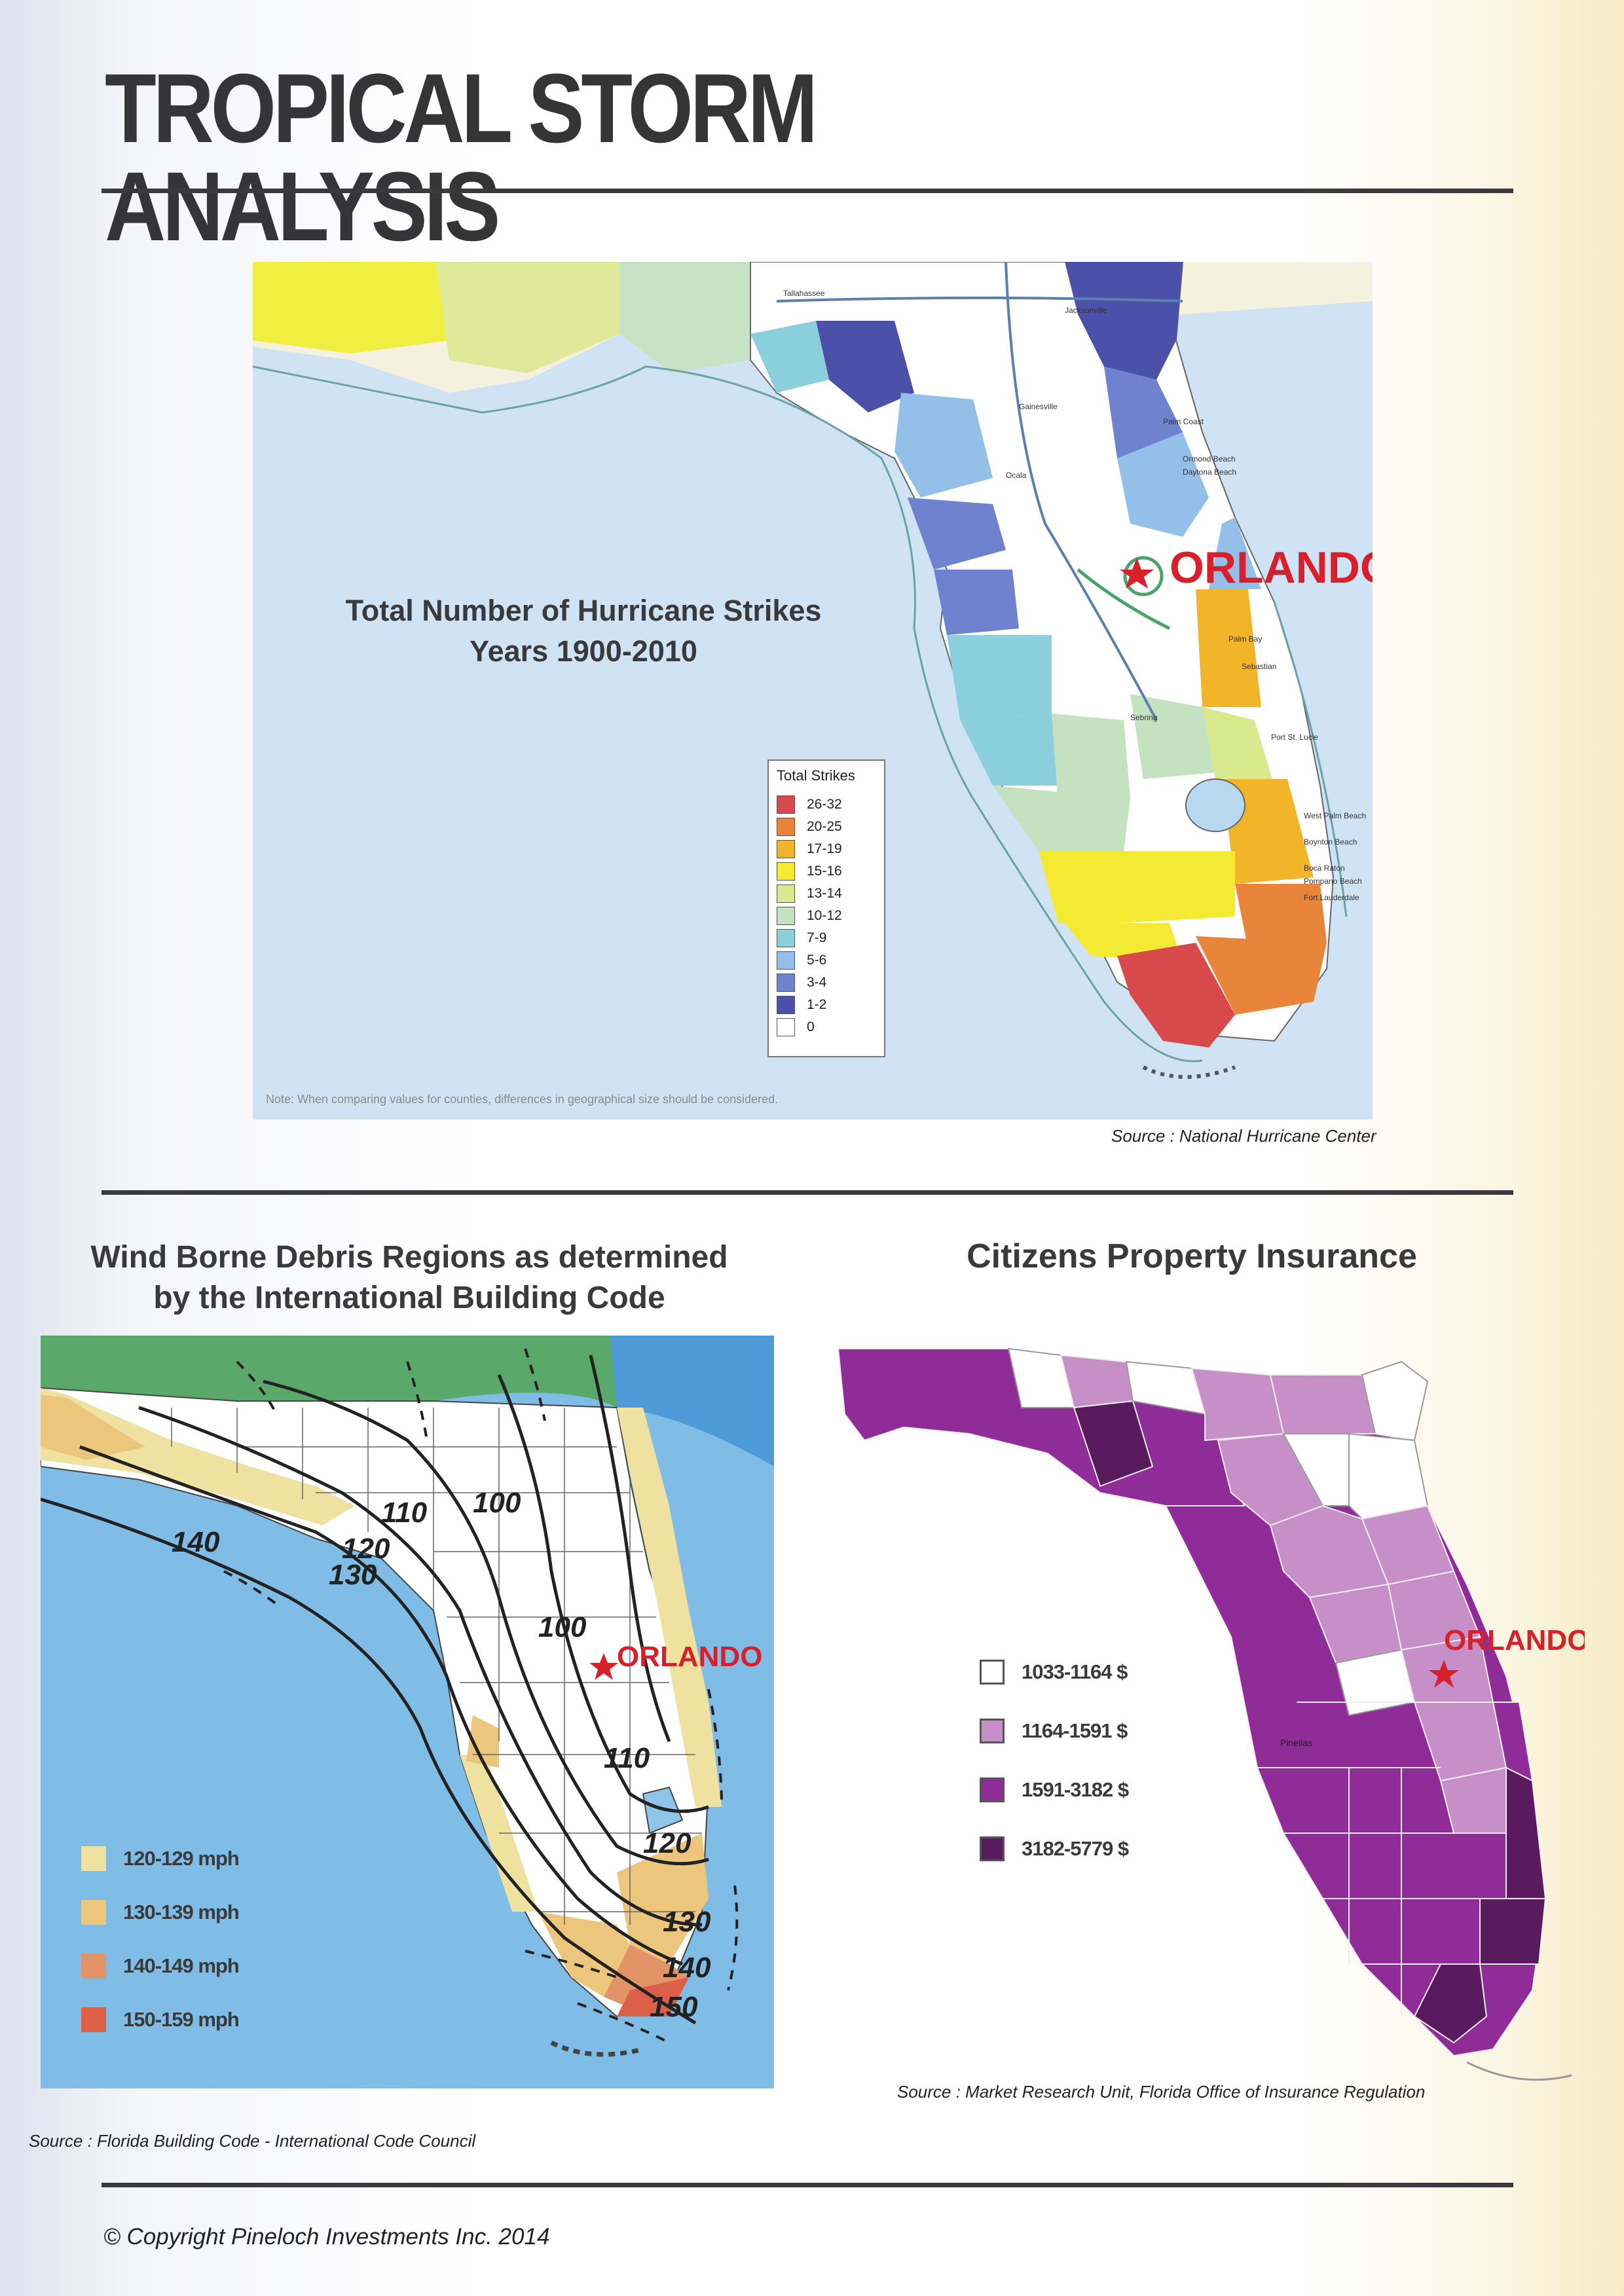 The image size is (1624, 2296). What do you see at coordinates (1075, 1848) in the screenshot?
I see `legend-label: 3182-5779 $` at bounding box center [1075, 1848].